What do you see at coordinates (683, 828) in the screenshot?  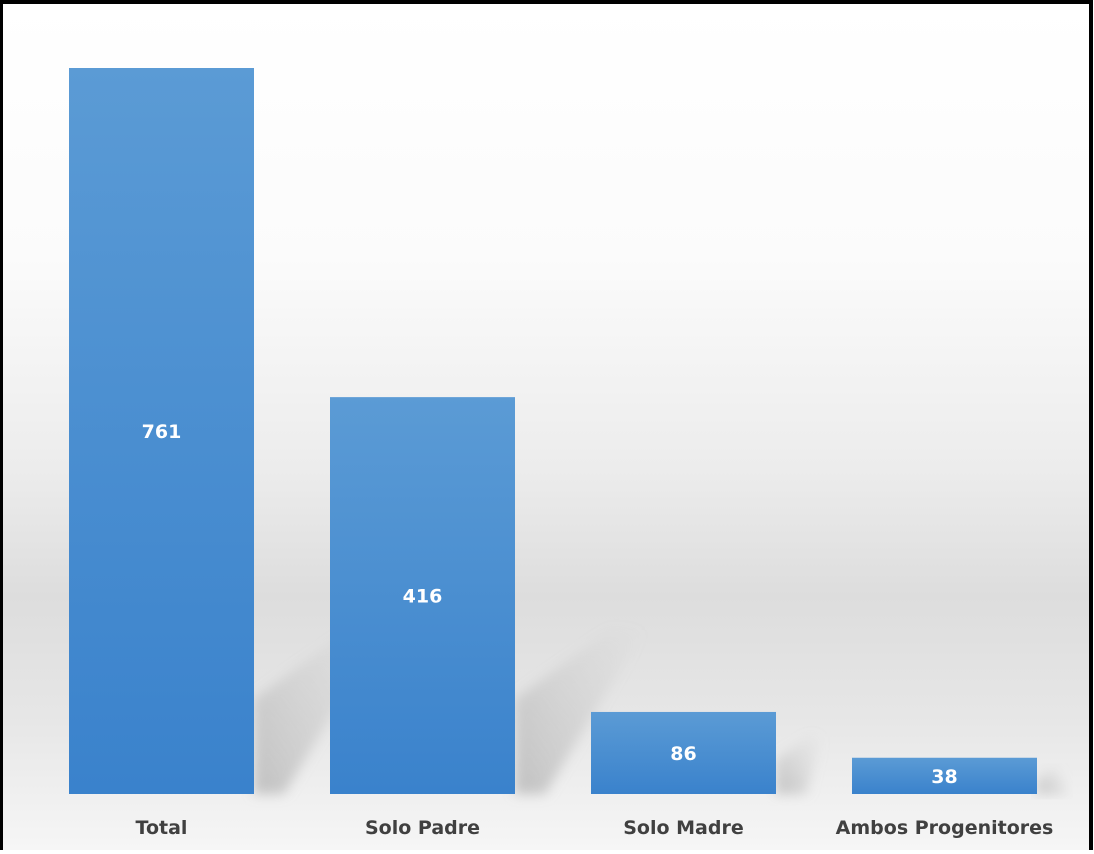 I see `category-label: Solo Madre` at bounding box center [683, 828].